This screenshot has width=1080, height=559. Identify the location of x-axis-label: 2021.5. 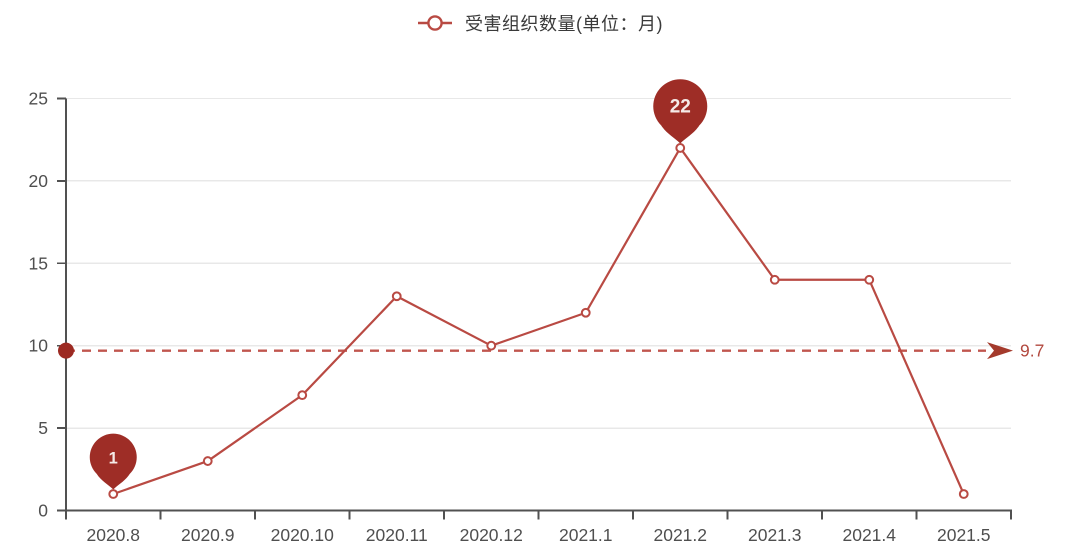
(964, 535).